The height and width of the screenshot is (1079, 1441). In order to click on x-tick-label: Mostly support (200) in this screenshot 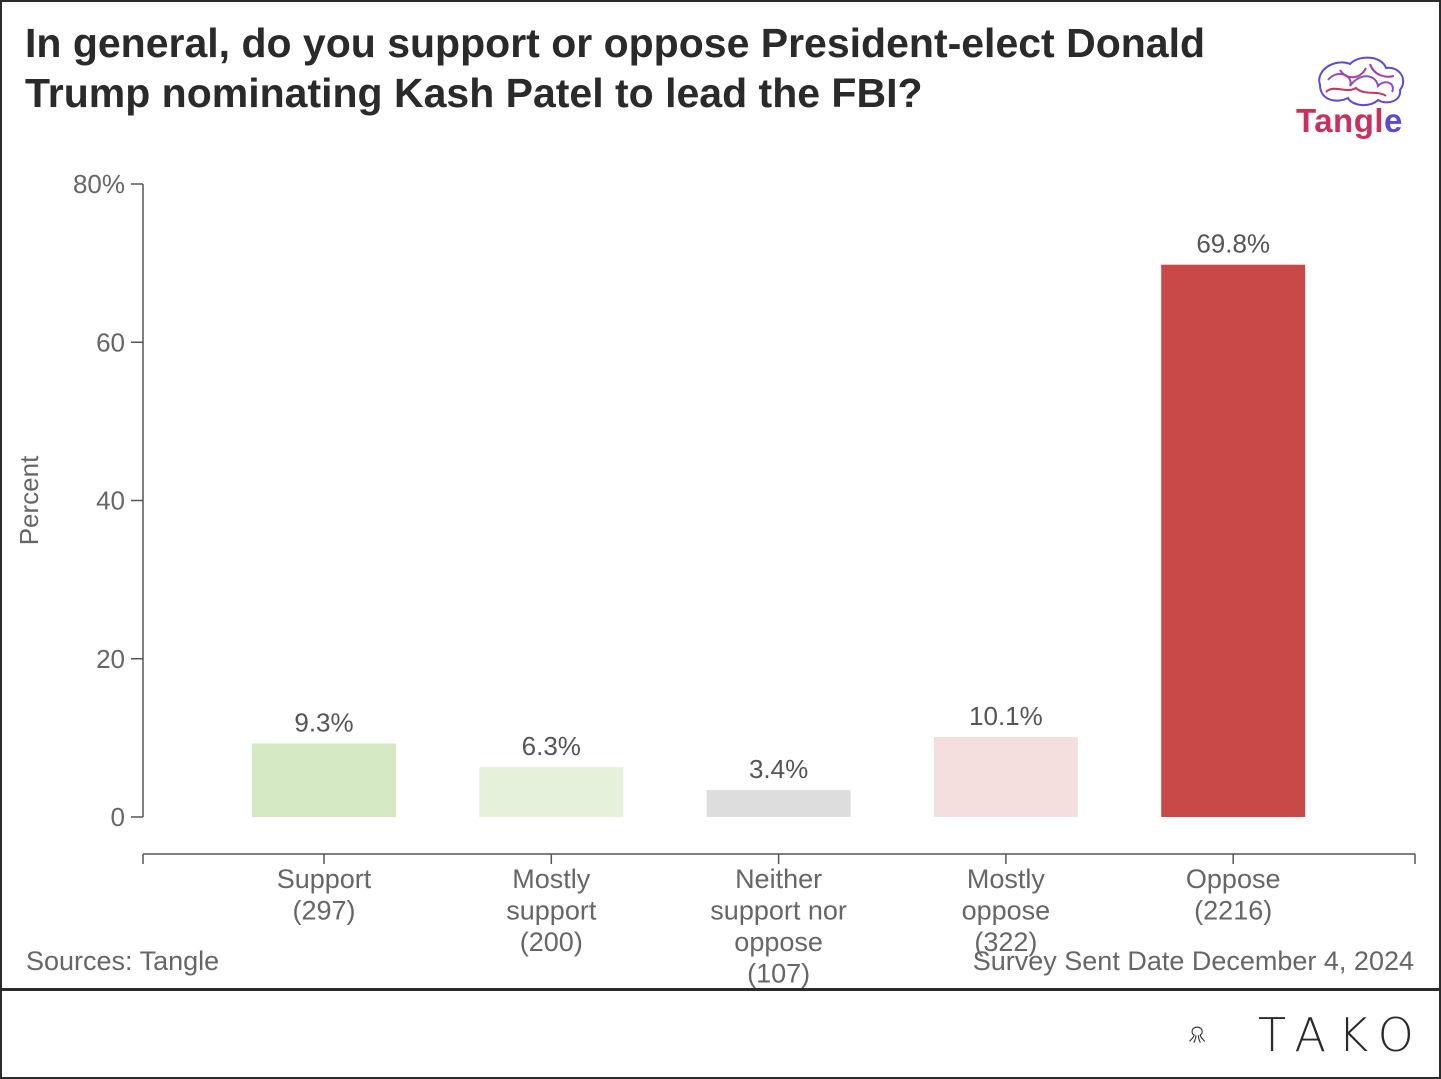, I will do `click(551, 910)`.